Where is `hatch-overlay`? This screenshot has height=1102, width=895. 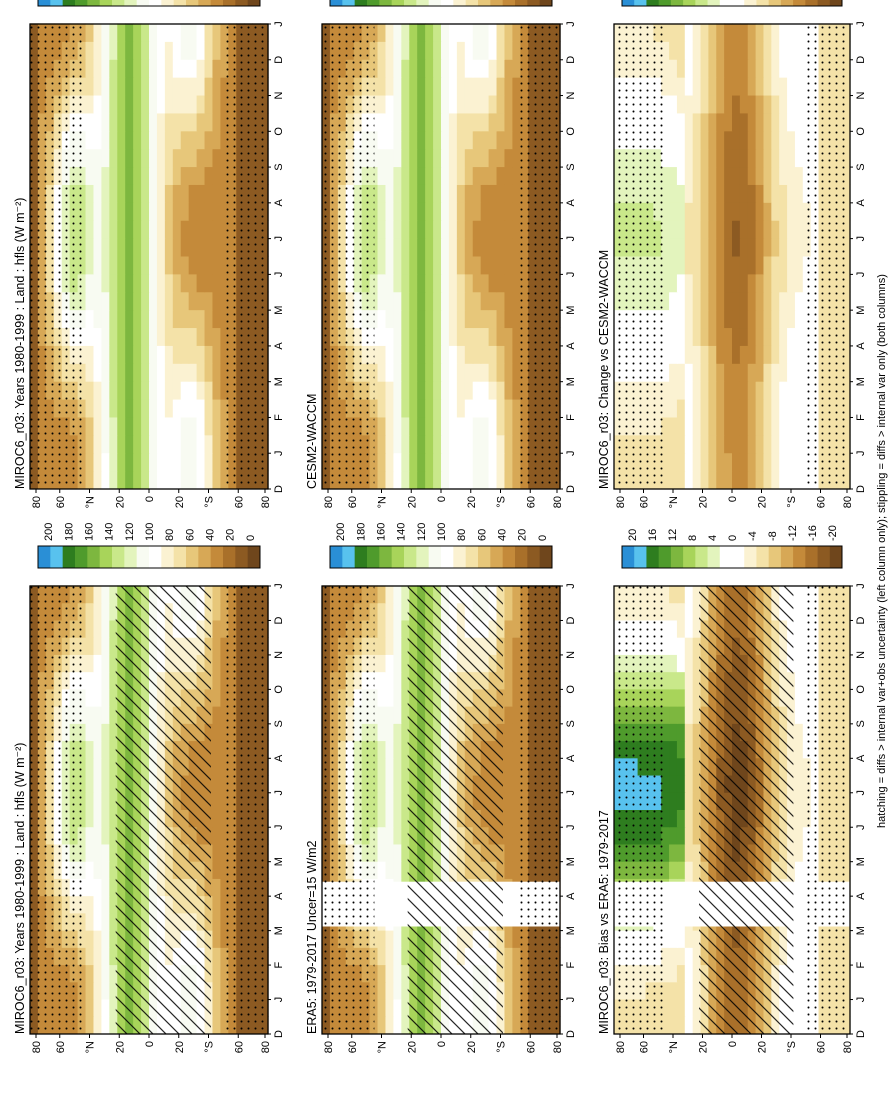
hatch-overlay is located at coordinates (746, 810).